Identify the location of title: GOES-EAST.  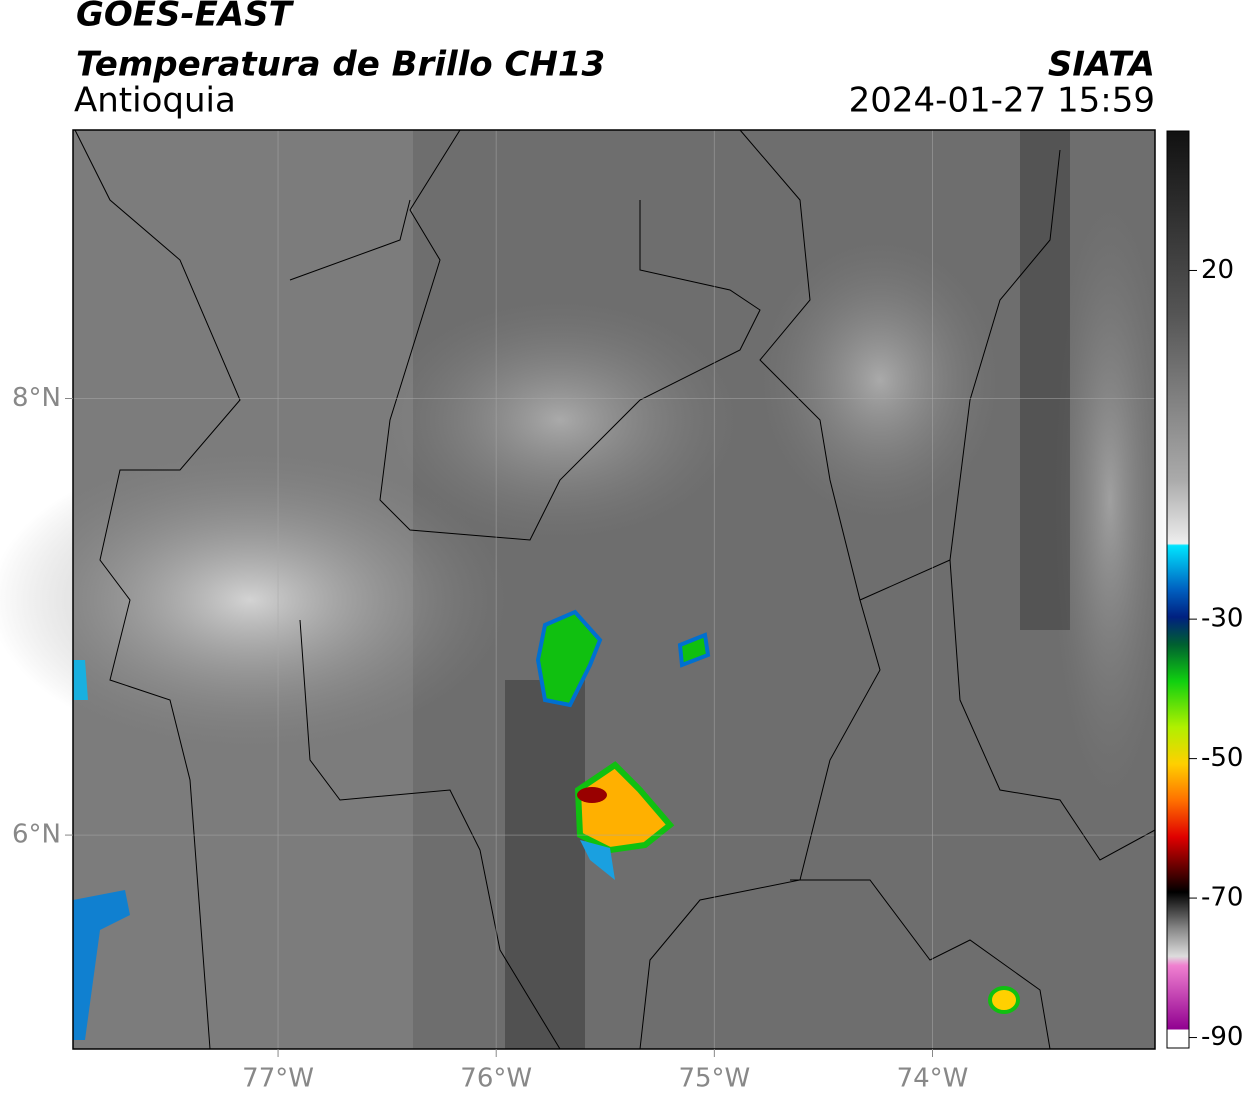
(185, 17).